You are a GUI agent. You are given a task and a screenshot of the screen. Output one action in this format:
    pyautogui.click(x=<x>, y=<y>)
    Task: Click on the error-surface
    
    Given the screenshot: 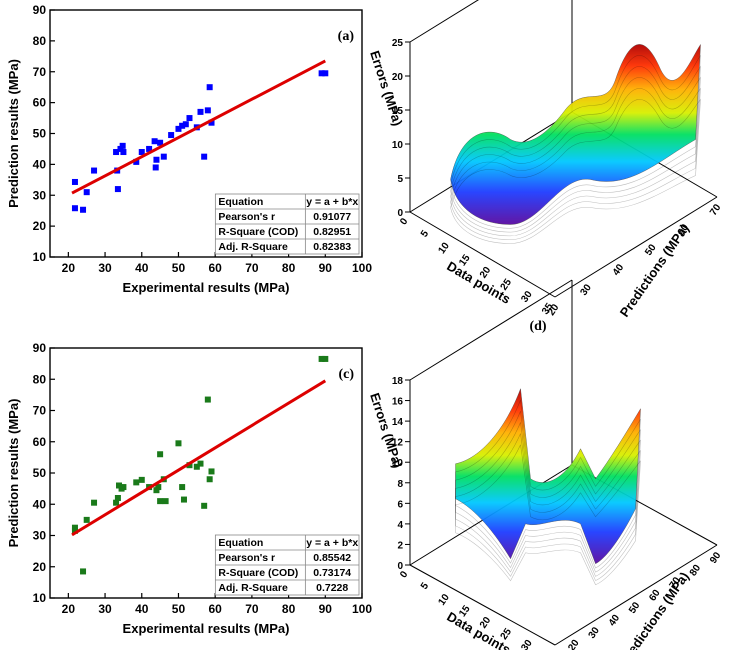 What is the action you would take?
    pyautogui.click(x=575, y=134)
    